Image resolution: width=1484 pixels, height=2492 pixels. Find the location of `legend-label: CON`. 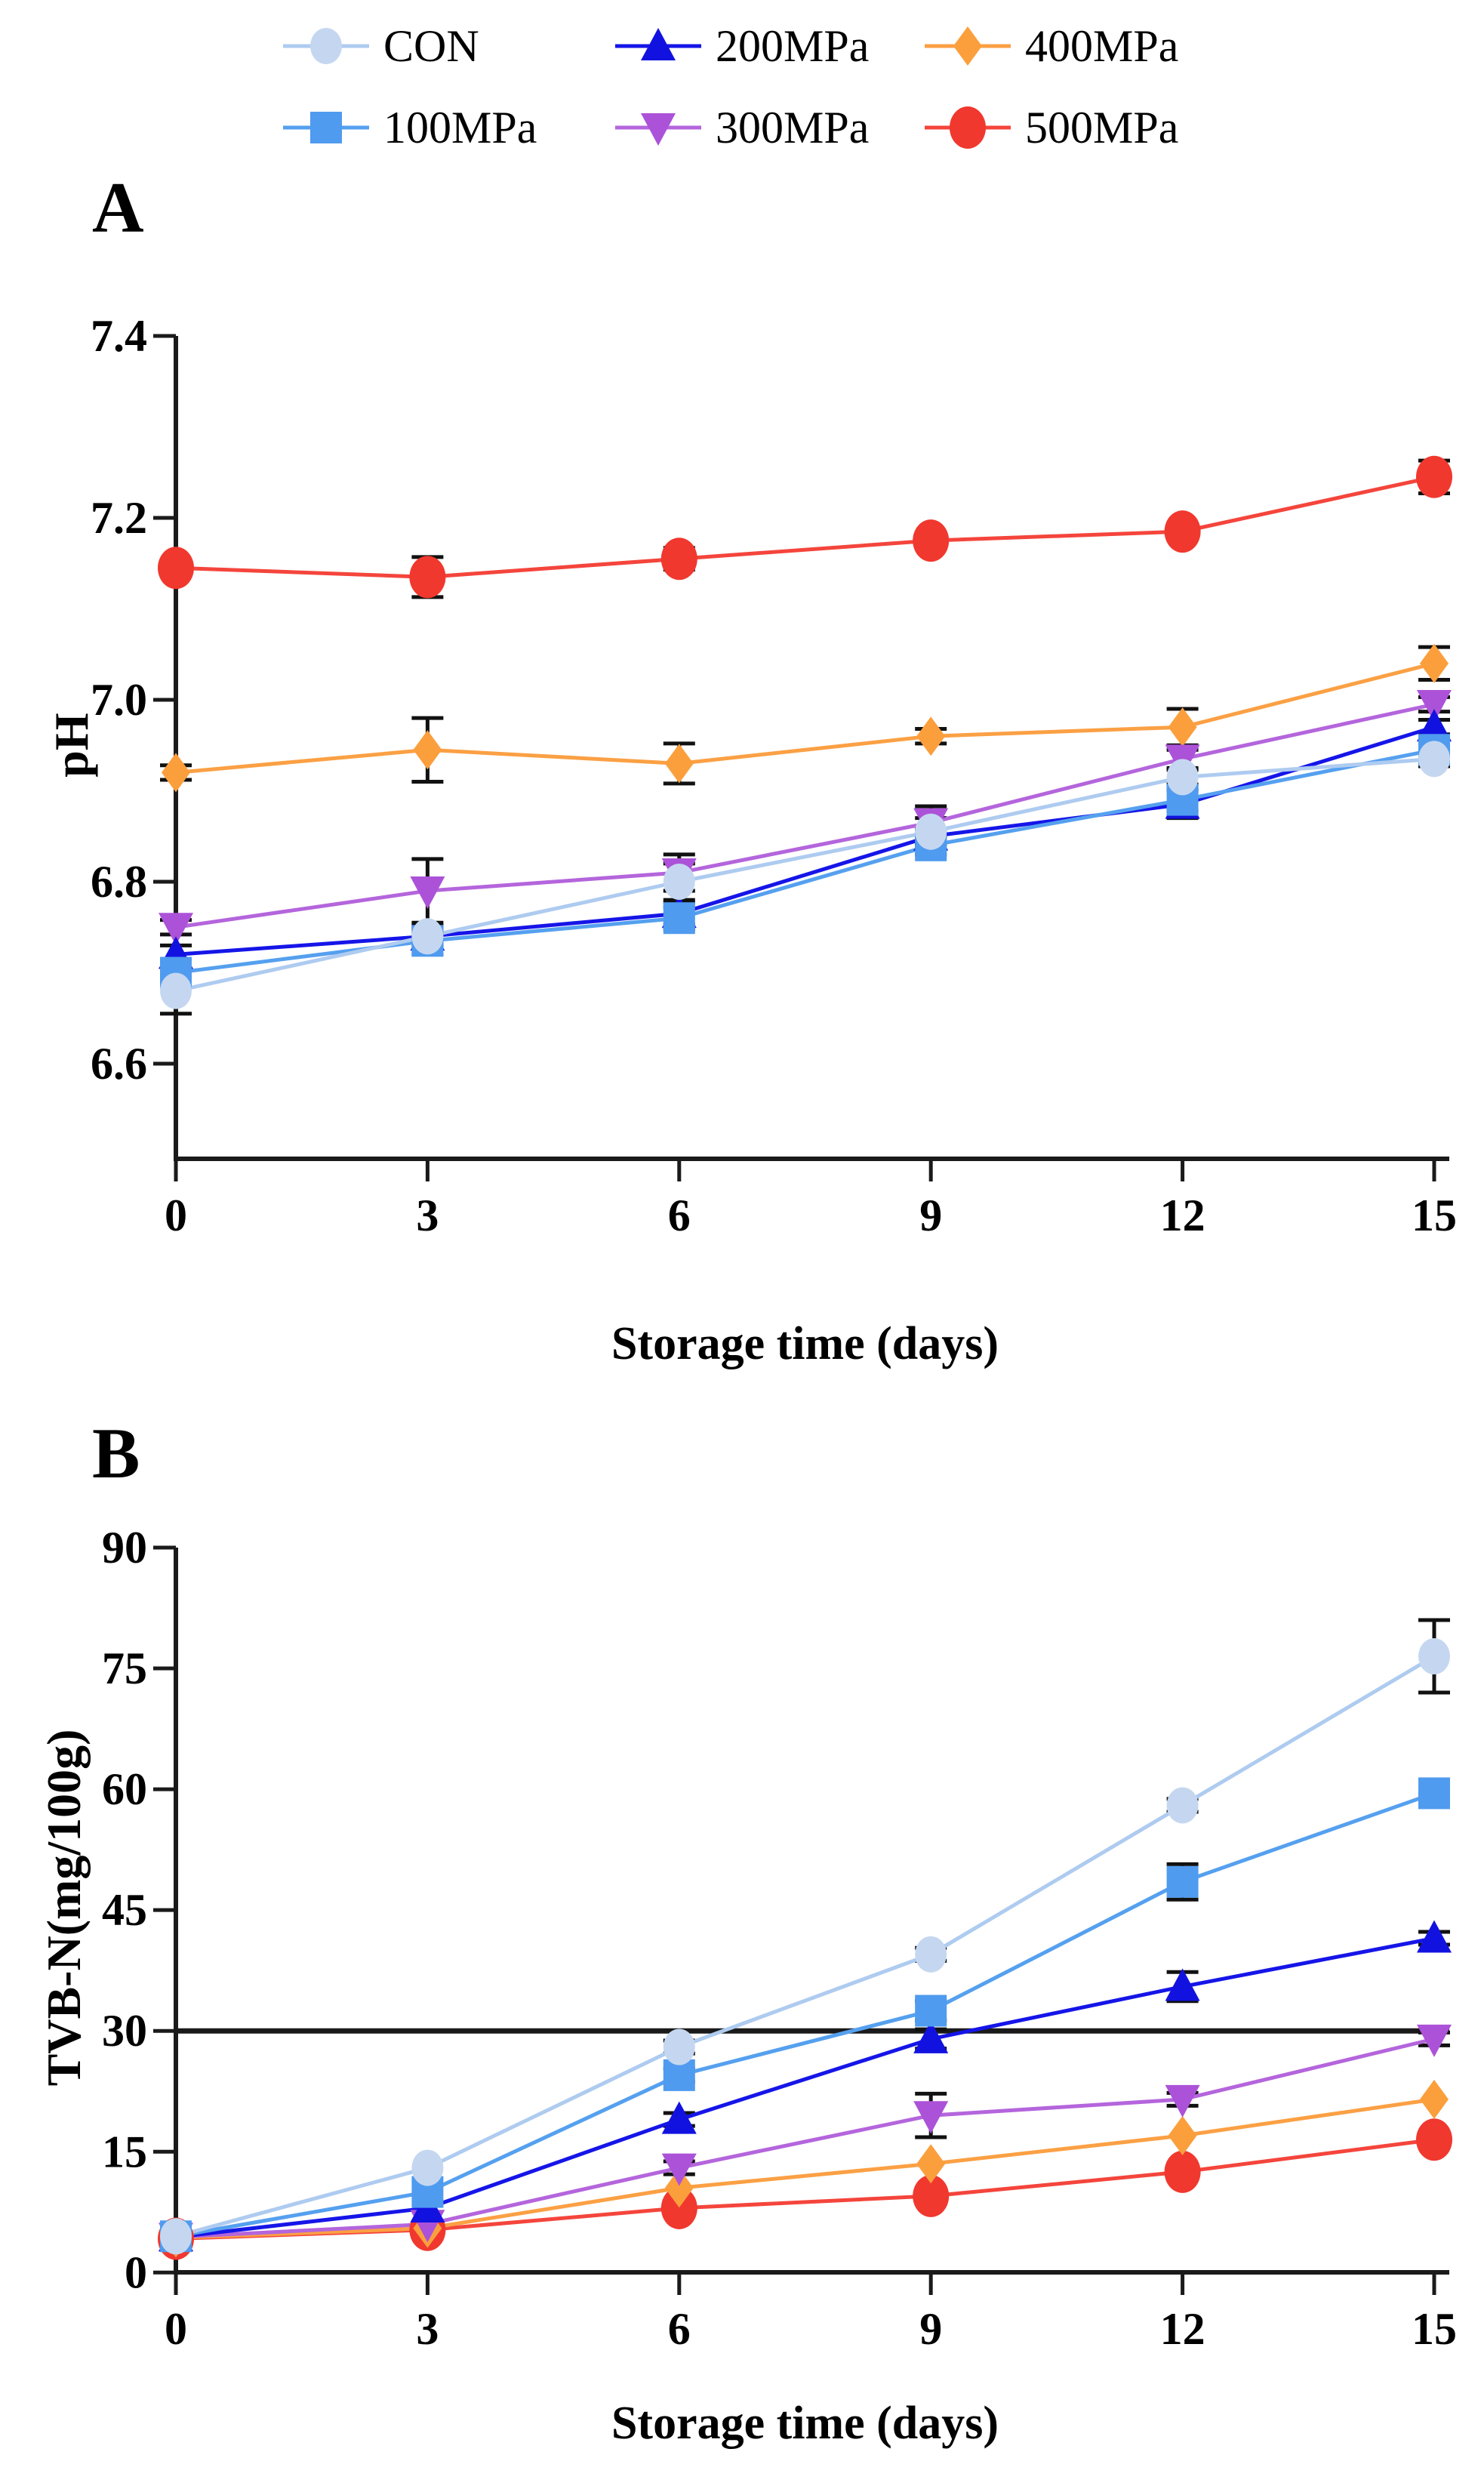

legend-label: CON is located at coordinates (431, 45).